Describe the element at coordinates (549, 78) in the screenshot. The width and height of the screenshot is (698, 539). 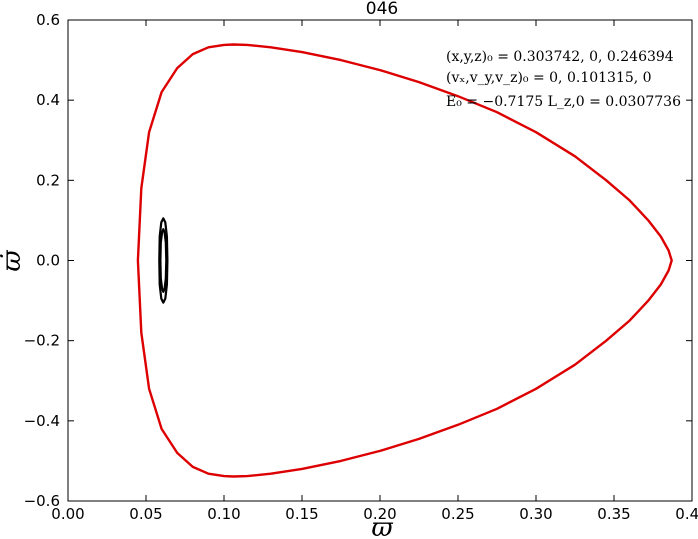
I see `annotation-initial-velocity: (vₓ,v_y,v_z)₀ = 0, 0.101315, 0` at that location.